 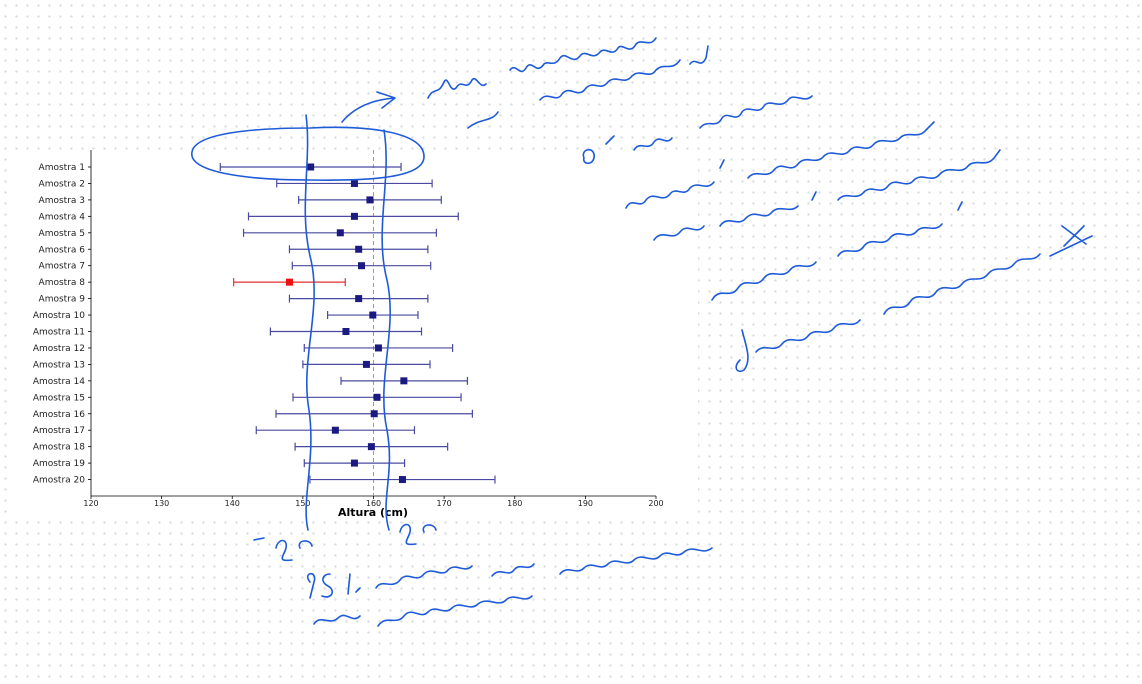 What do you see at coordinates (418, 534) in the screenshot?
I see `plus-2c` at bounding box center [418, 534].